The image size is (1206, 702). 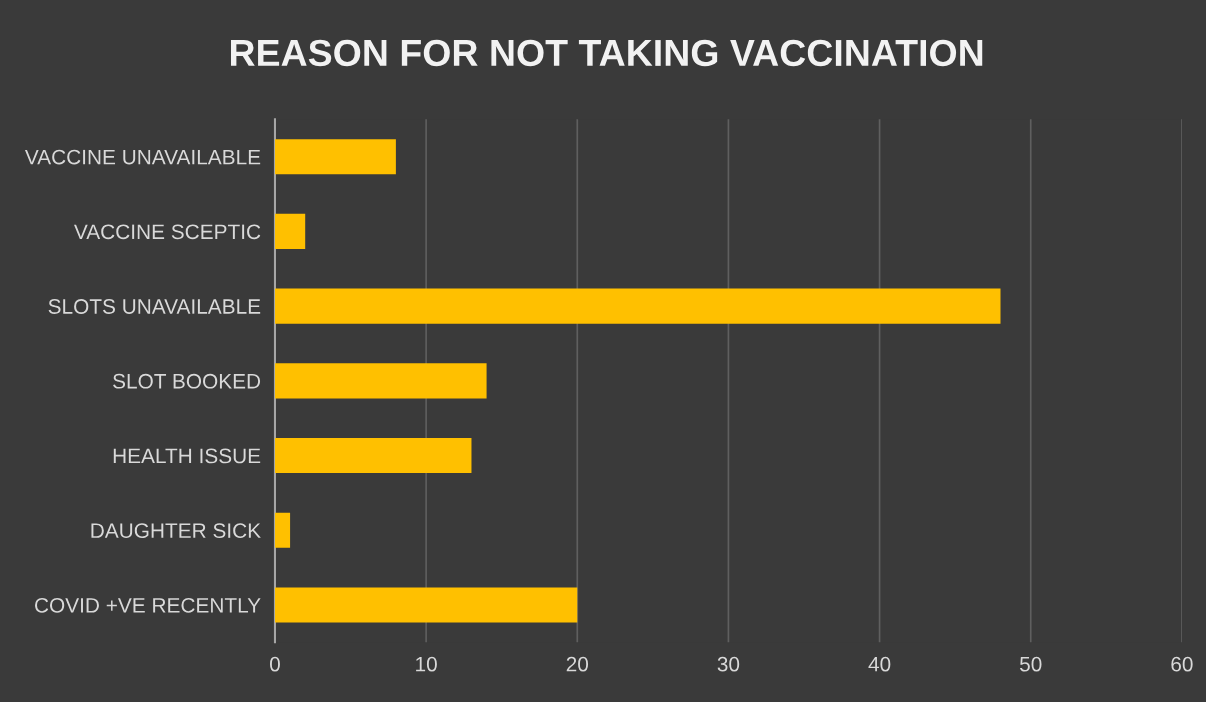 What do you see at coordinates (274, 664) in the screenshot?
I see `x-tick-label: 0` at bounding box center [274, 664].